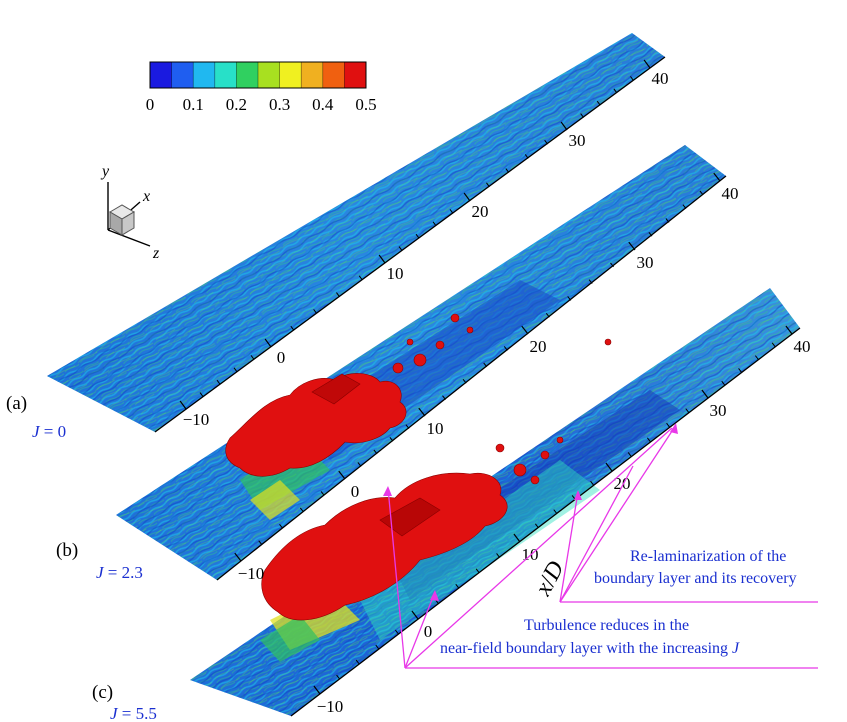  What do you see at coordinates (626, 461) in the screenshot?
I see `relam-arrowheads` at bounding box center [626, 461].